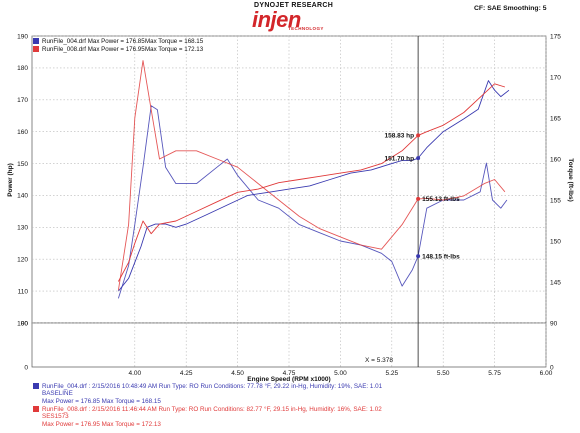  What do you see at coordinates (555, 282) in the screenshot?
I see `y-tick-label-right: 145` at bounding box center [555, 282].